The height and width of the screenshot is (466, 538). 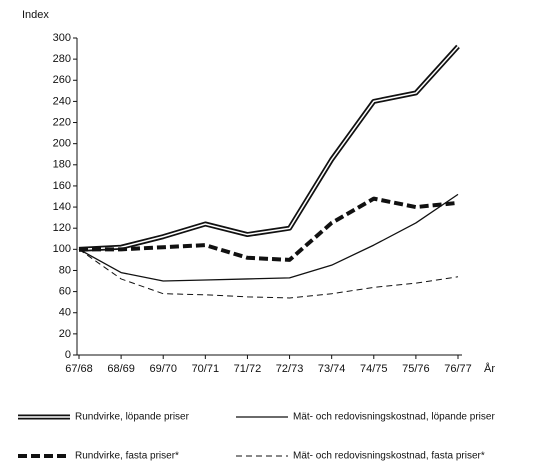 What do you see at coordinates (62, 165) in the screenshot?
I see `y-tick-label: 180` at bounding box center [62, 165].